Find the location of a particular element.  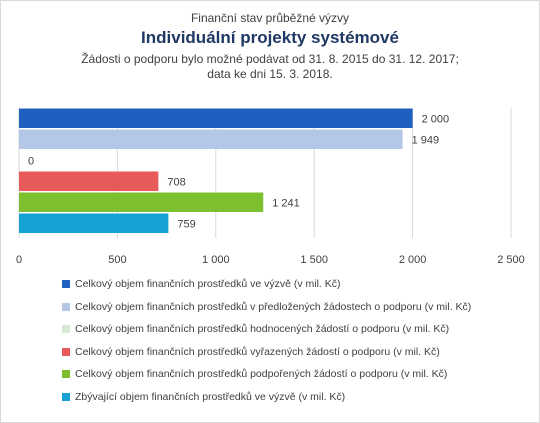

bar-data-label: 2 000 is located at coordinates (436, 119).